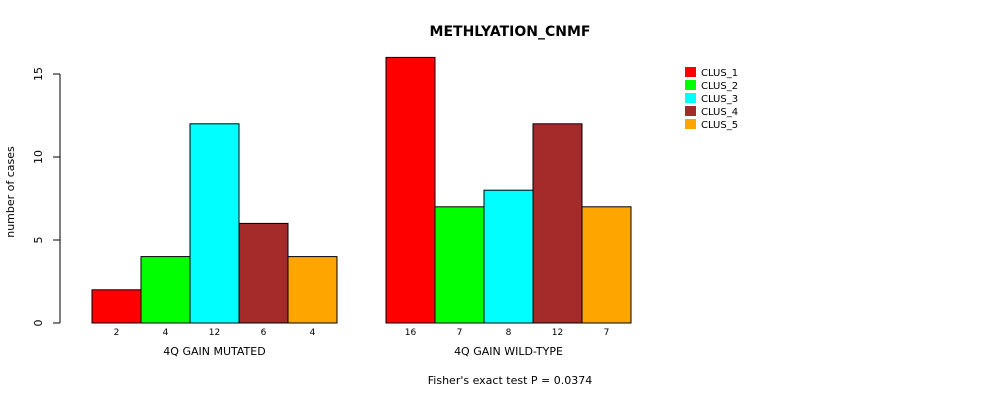 This screenshot has width=990, height=400. Describe the element at coordinates (38, 74) in the screenshot. I see `y-tick-label: 15` at that location.